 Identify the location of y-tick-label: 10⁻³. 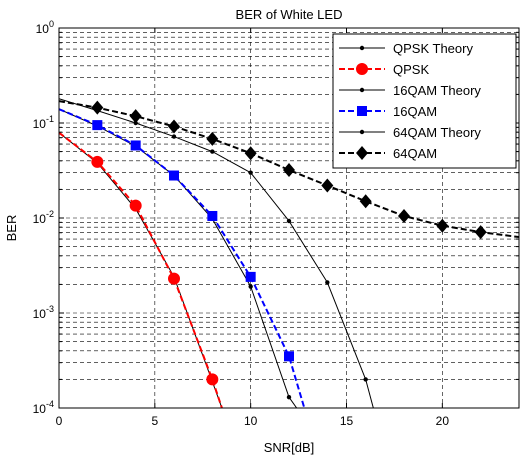
(43, 312).